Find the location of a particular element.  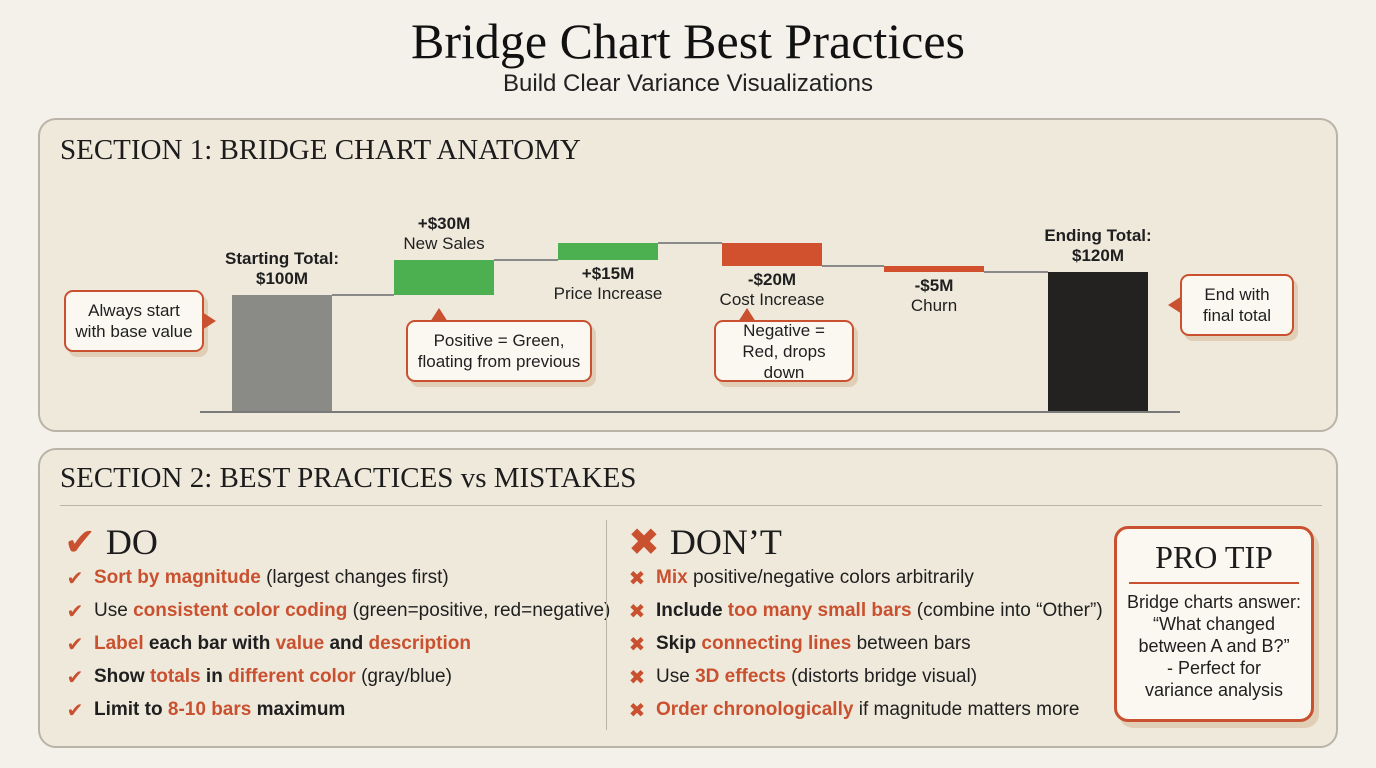

item-text-segment: (largest changes first) is located at coordinates (354, 577).